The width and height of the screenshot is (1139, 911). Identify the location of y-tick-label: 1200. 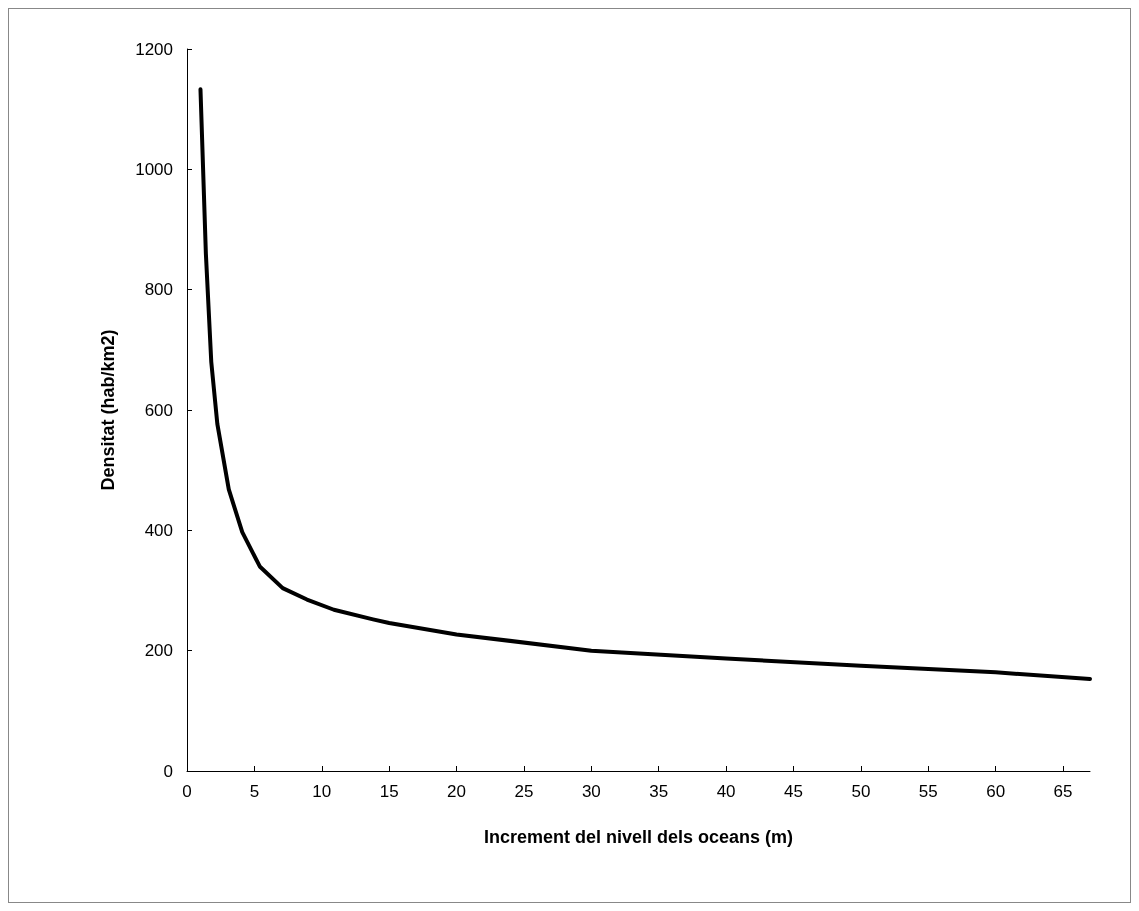
(154, 49).